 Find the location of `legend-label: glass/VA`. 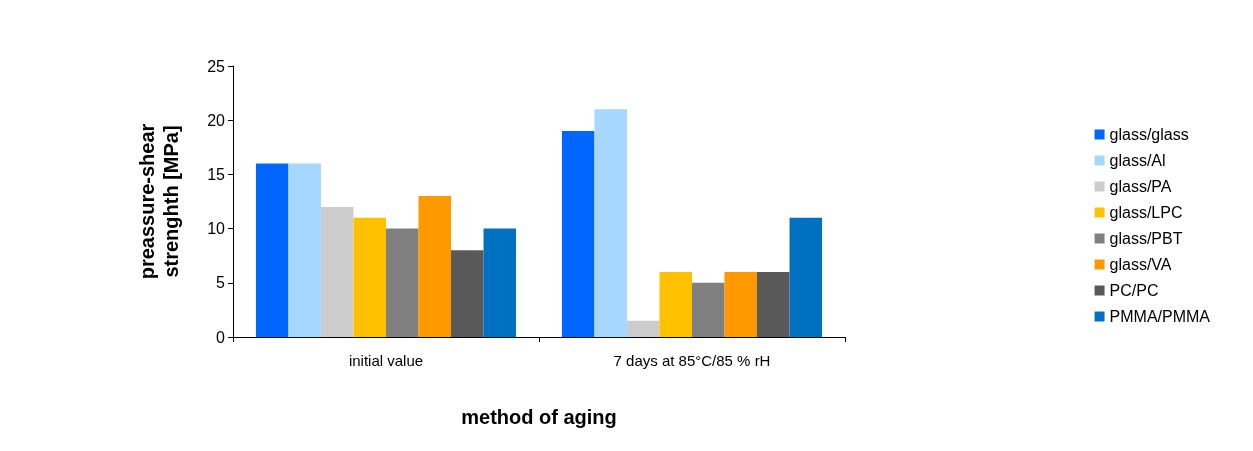

legend-label: glass/VA is located at coordinates (1140, 264).